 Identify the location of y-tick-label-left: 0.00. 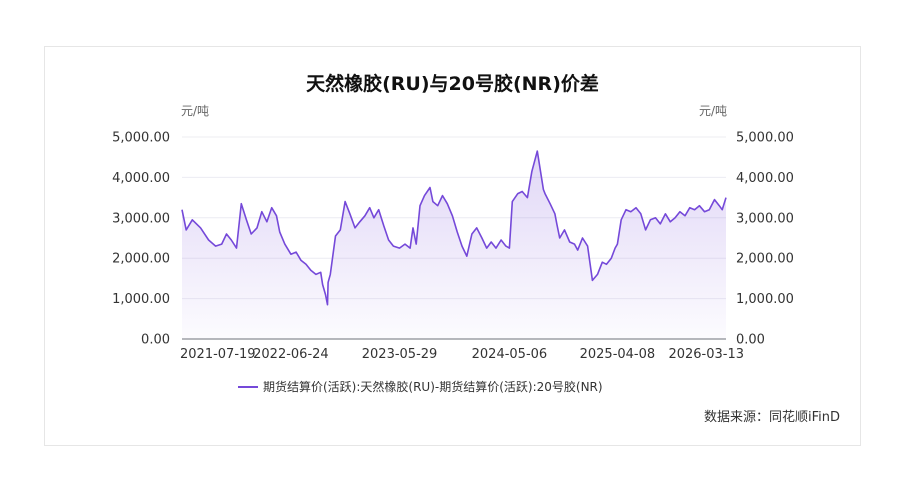
(155, 340).